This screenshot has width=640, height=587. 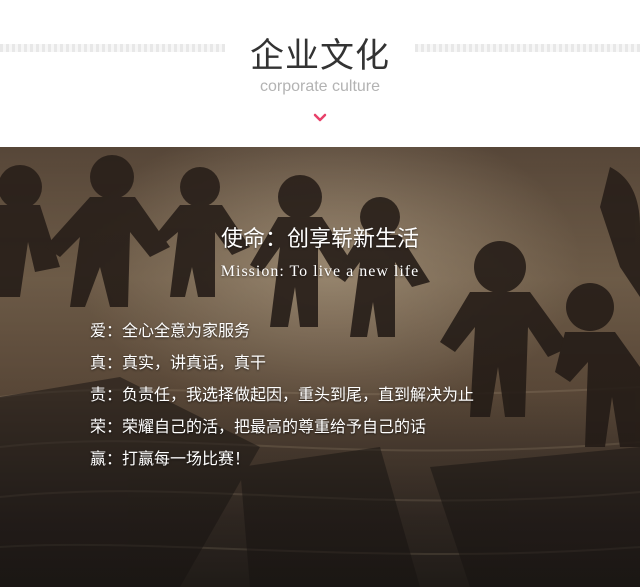 I want to click on section-subtitle: corporate culture, so click(x=320, y=86).